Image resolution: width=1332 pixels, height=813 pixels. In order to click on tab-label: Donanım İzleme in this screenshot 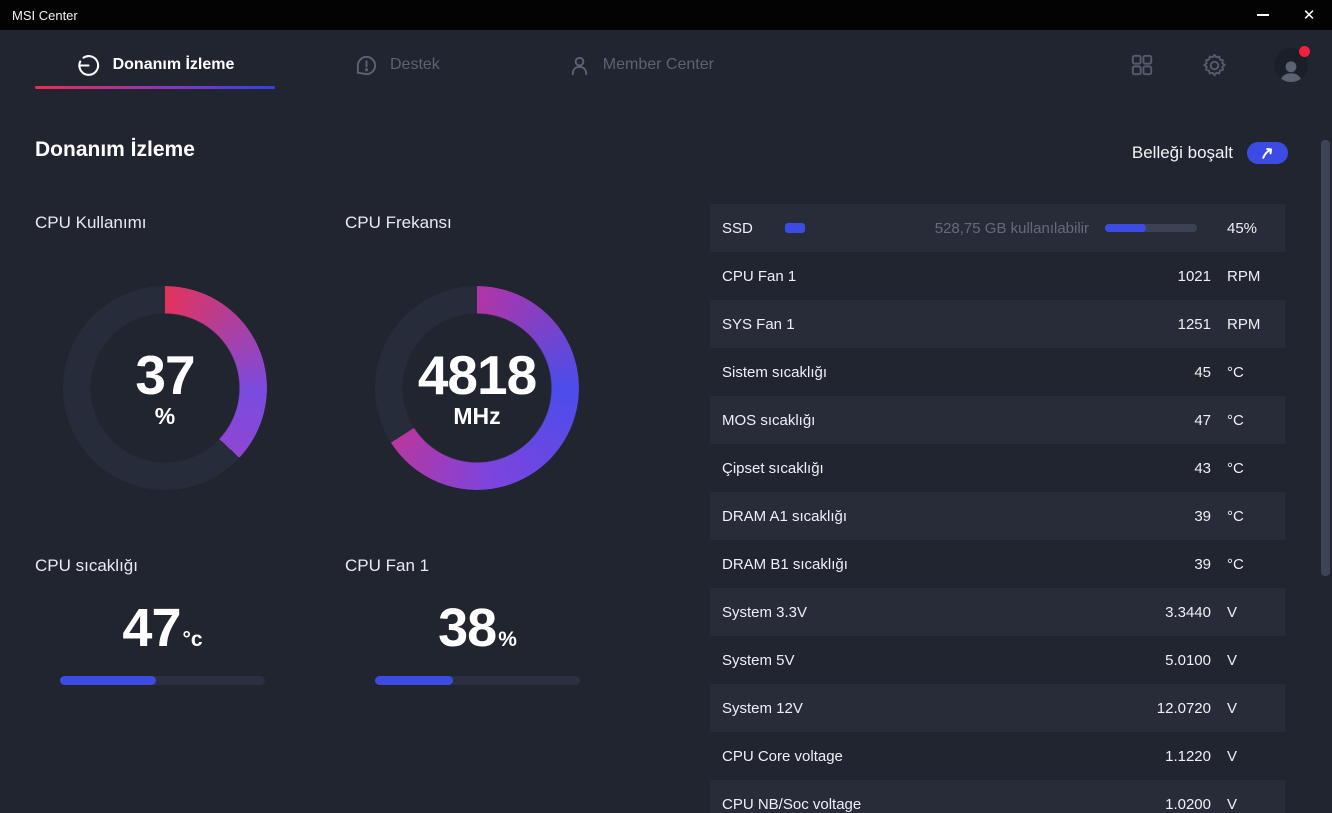, I will do `click(173, 64)`.